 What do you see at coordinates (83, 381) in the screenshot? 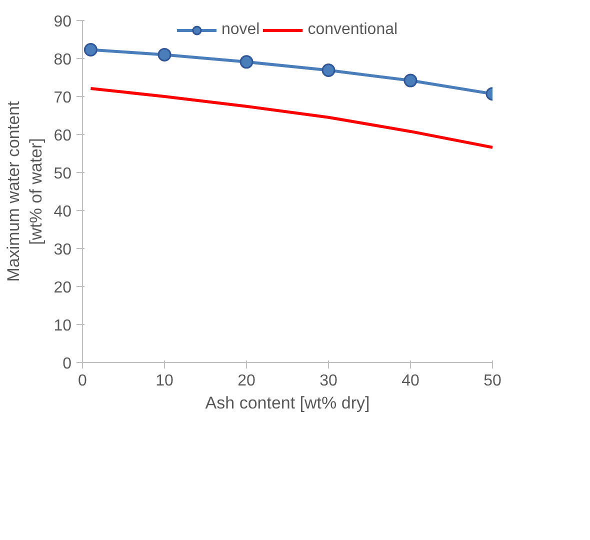
I see `x-tick-label: 0` at bounding box center [83, 381].